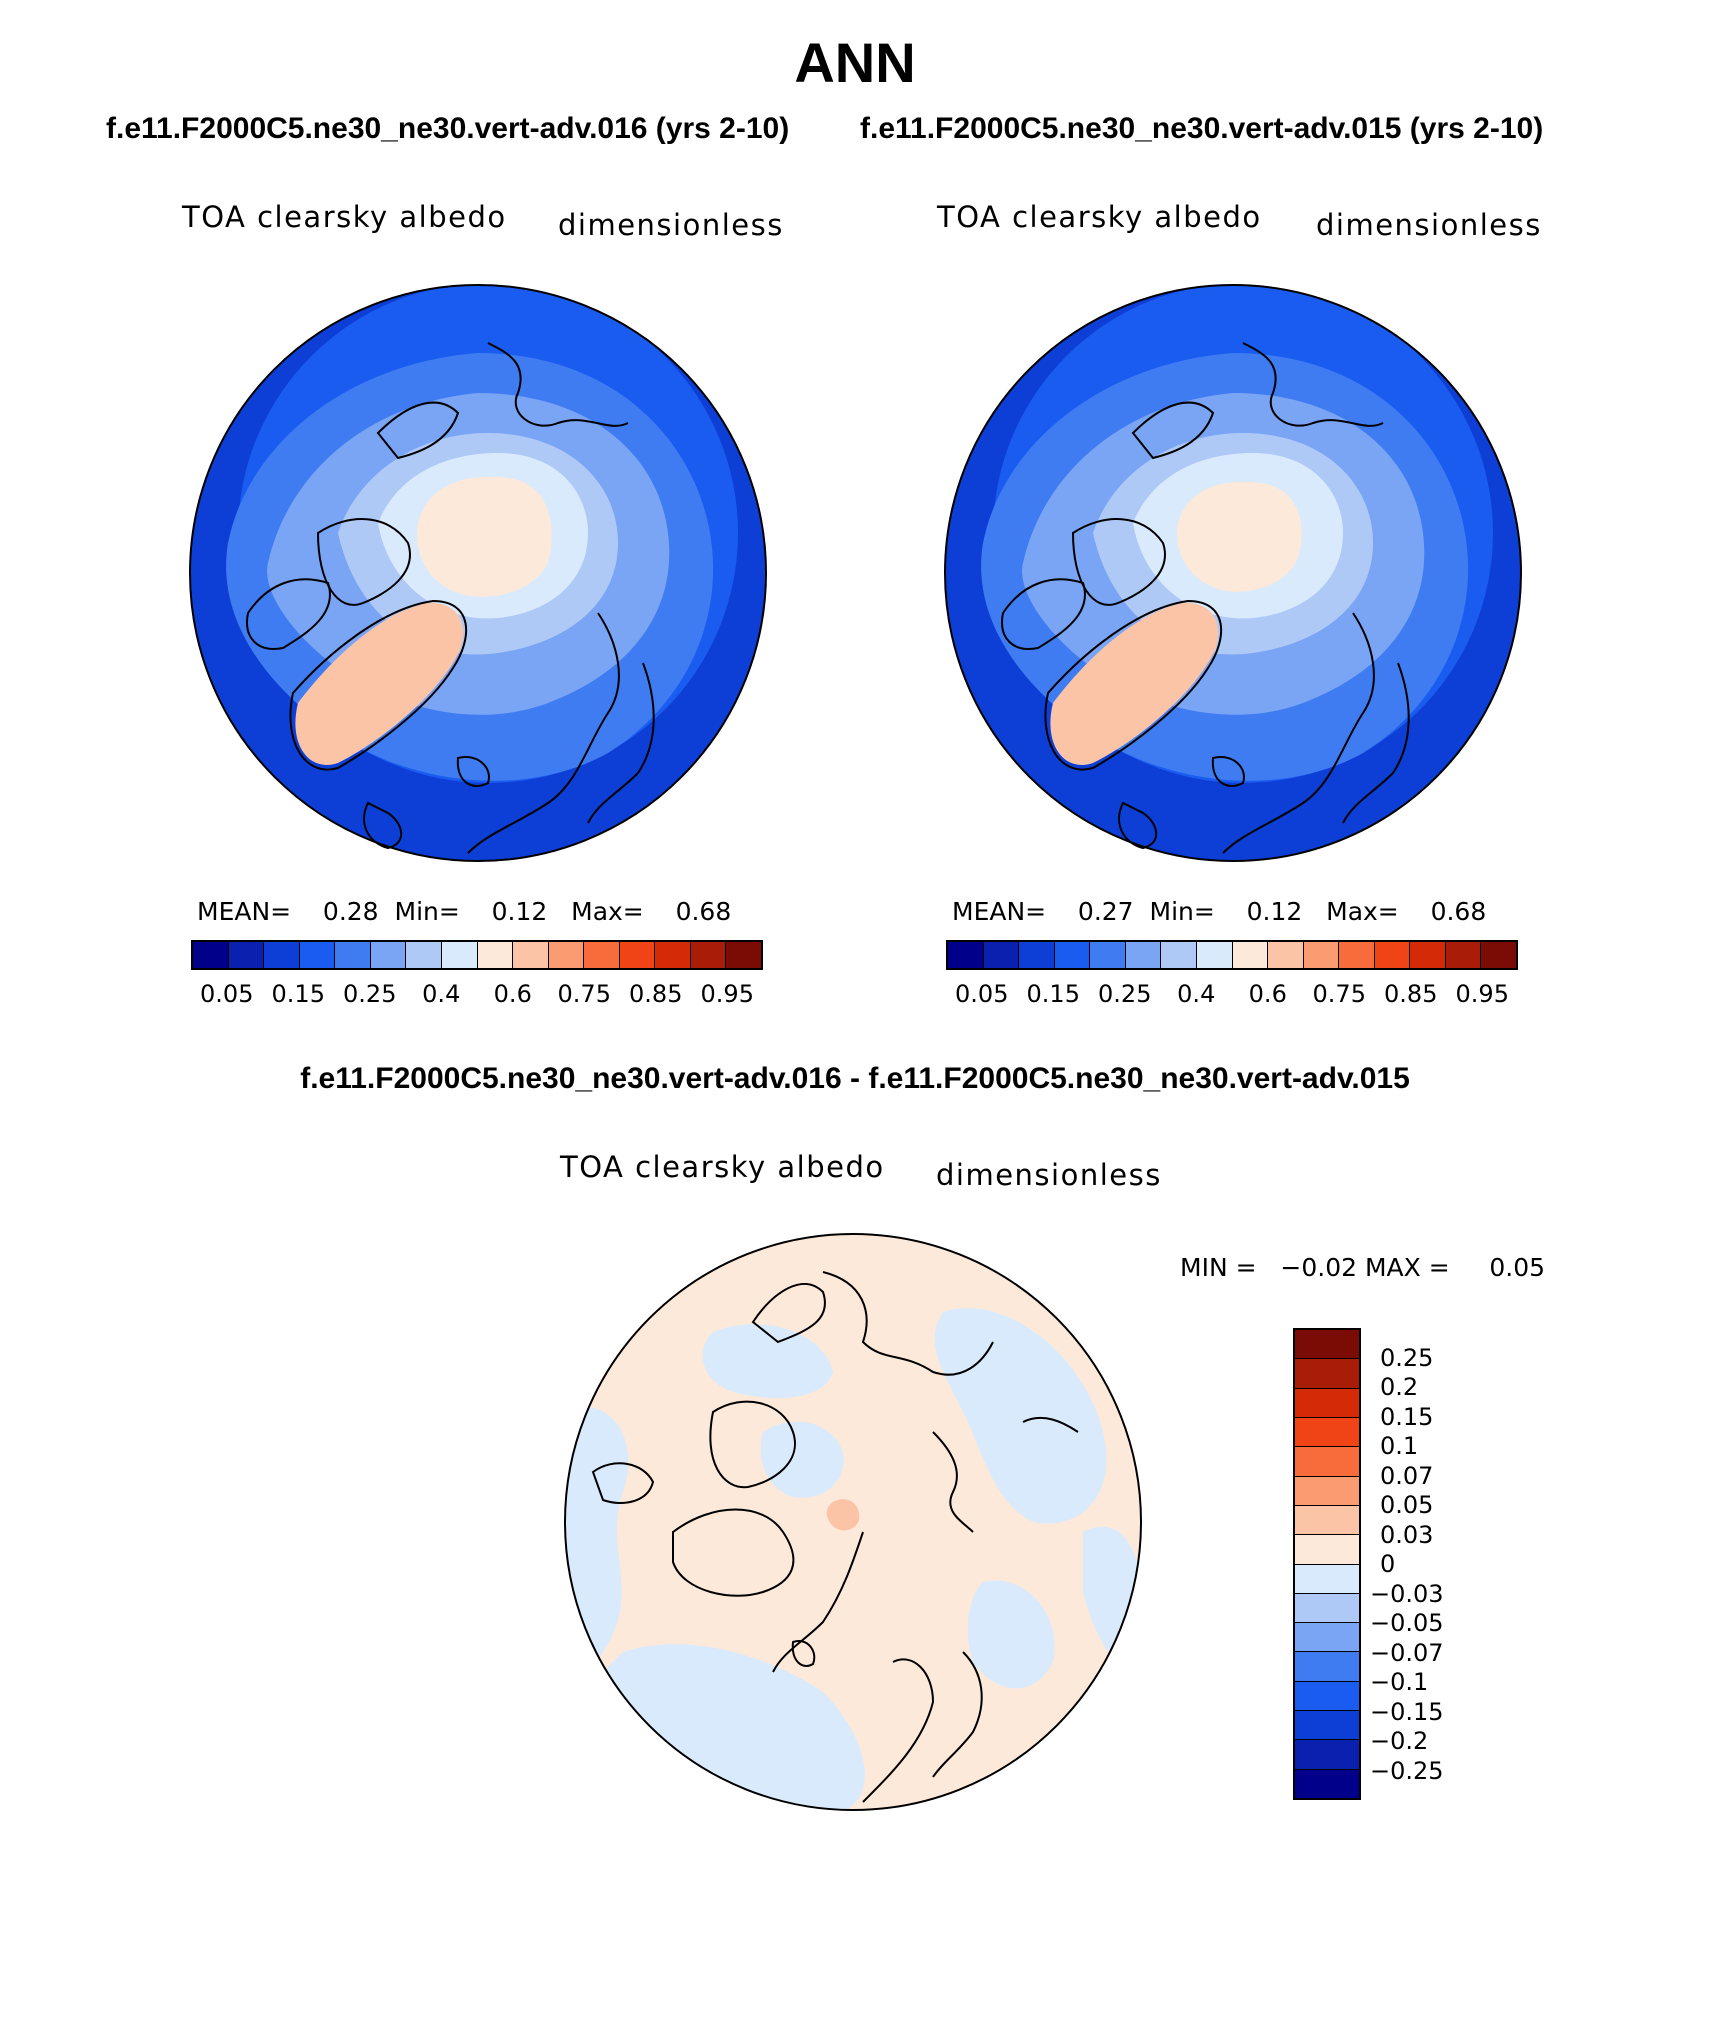 The height and width of the screenshot is (2033, 1710). Describe the element at coordinates (464, 911) in the screenshot. I see `panel1-stats: MEAN= 0.28 Min= 0.12 Max= 0.68` at that location.